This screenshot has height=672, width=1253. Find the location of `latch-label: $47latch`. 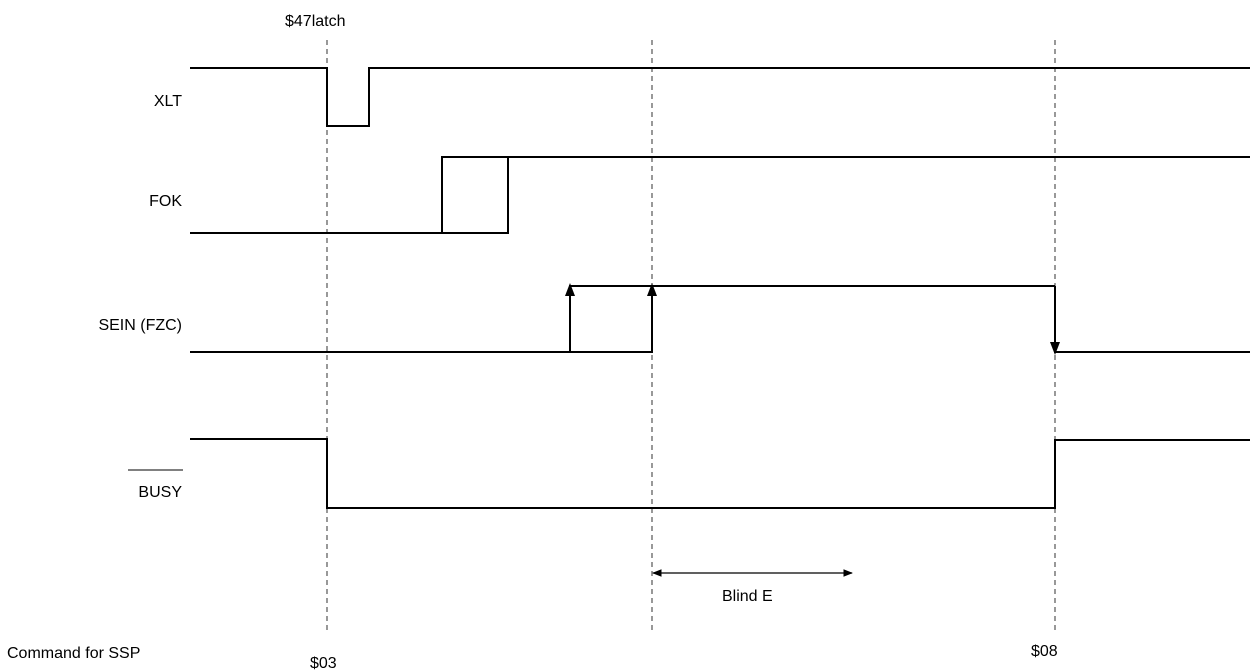

latch-label: $47latch is located at coordinates (315, 21).